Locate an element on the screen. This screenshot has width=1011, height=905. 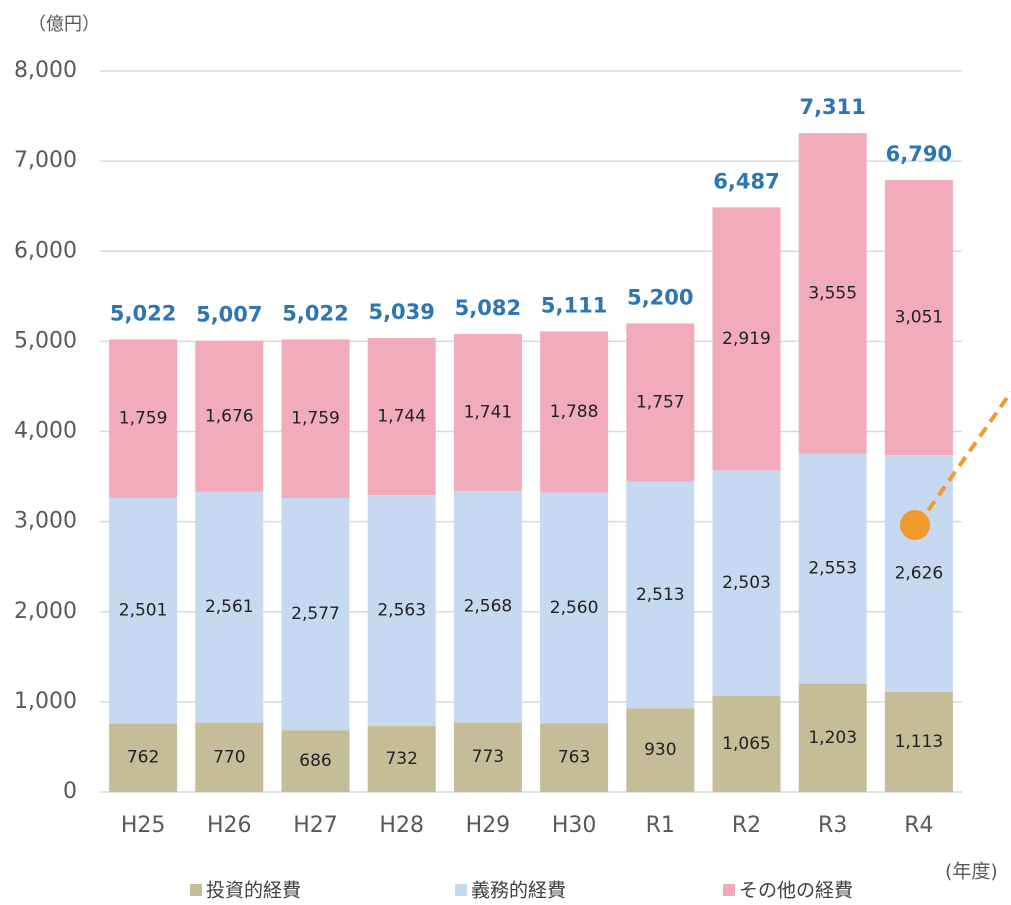
value-label: 763 is located at coordinates (574, 758).